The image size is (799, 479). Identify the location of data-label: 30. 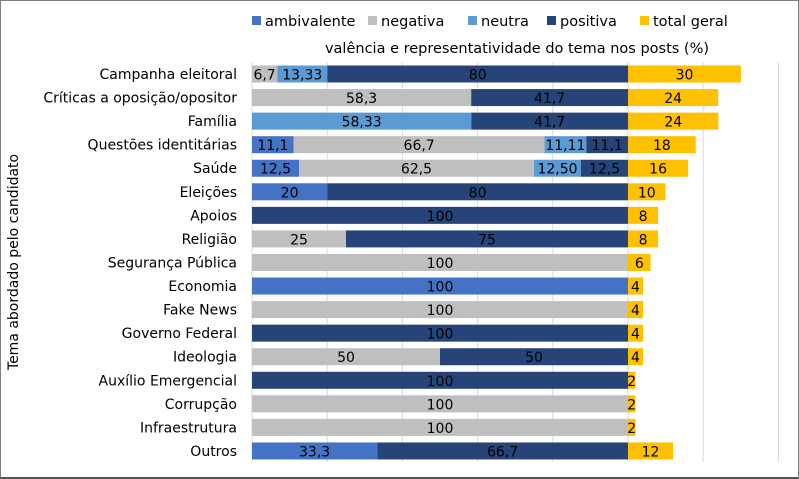
(685, 76).